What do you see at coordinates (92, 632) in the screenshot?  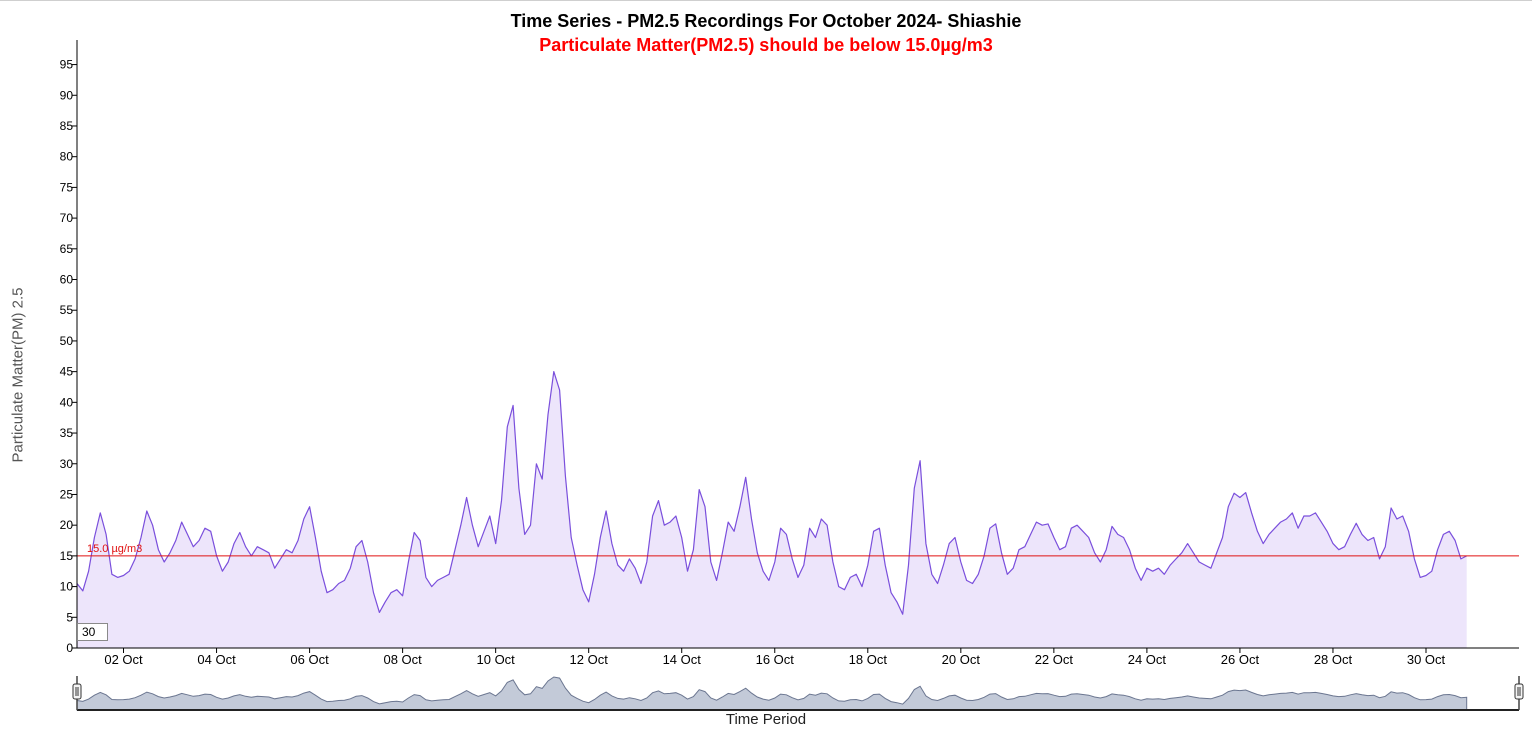 I see `rolling-period-input` at bounding box center [92, 632].